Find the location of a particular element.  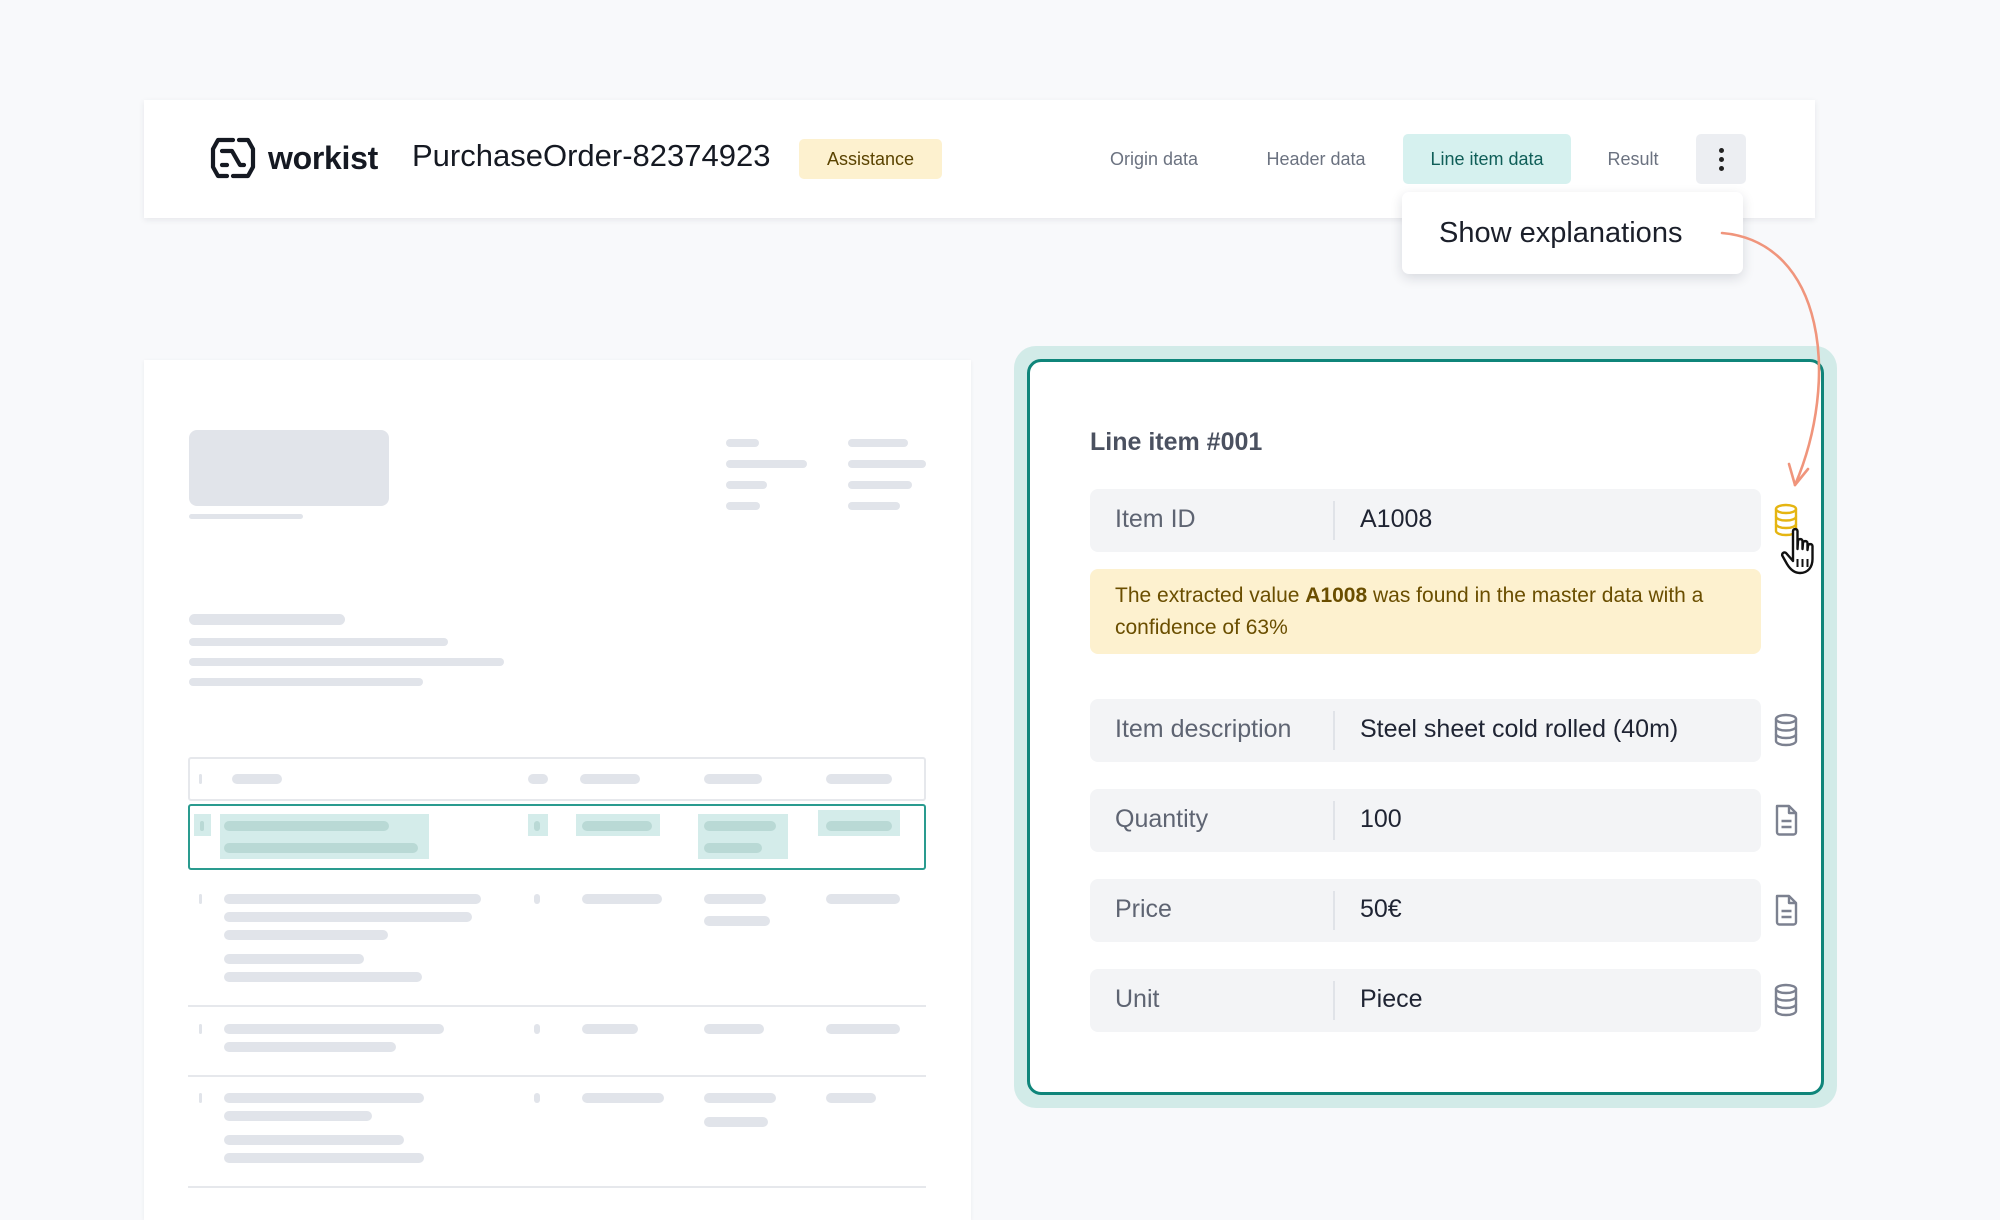

logo-text: workist is located at coordinates (323, 157).